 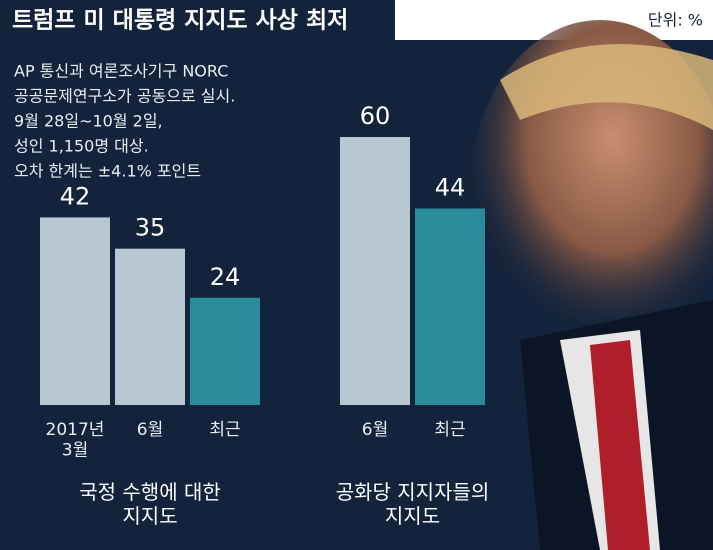 I want to click on unit: 단위: %, so click(x=675, y=20).